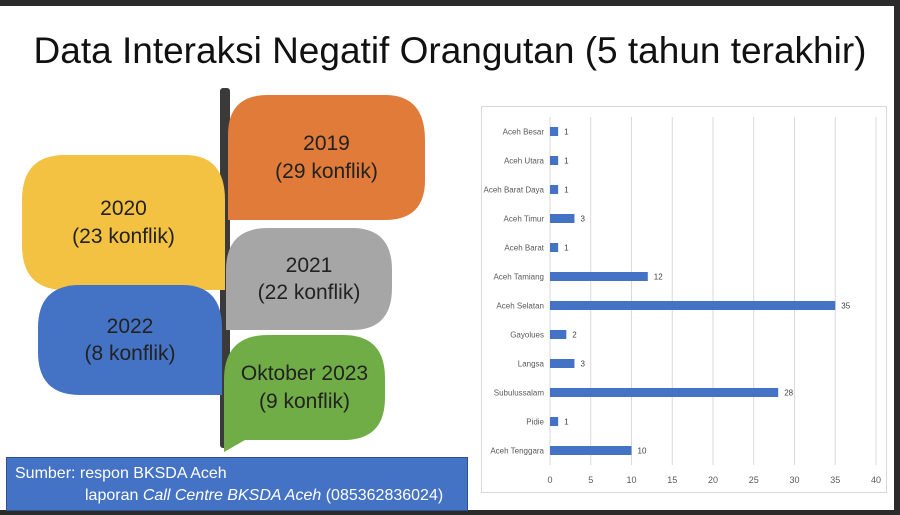 The height and width of the screenshot is (515, 900). What do you see at coordinates (794, 480) in the screenshot?
I see `x-tick-label: 30` at bounding box center [794, 480].